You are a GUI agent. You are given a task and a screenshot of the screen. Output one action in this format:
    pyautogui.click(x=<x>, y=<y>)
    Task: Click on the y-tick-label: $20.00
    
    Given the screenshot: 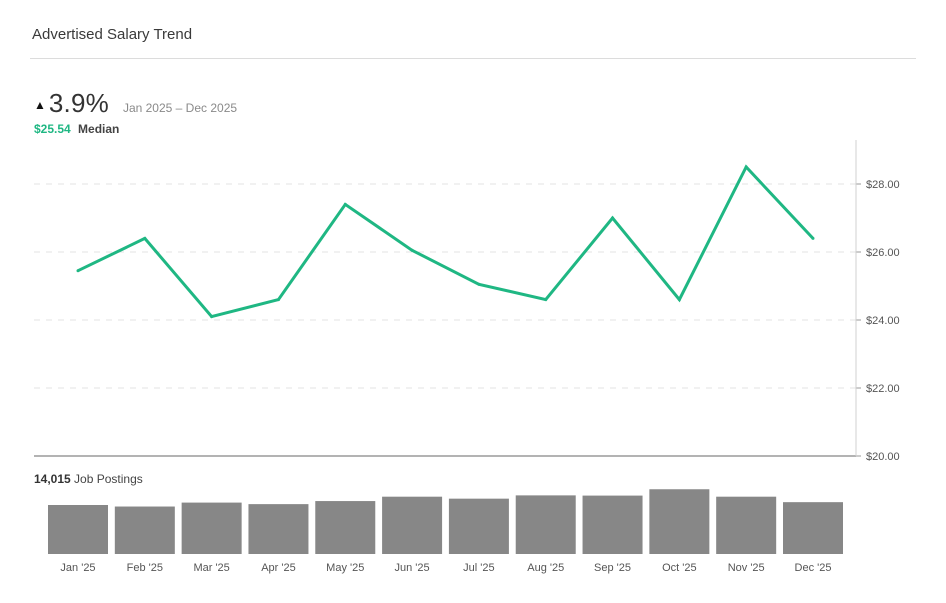 What is the action you would take?
    pyautogui.click(x=883, y=457)
    